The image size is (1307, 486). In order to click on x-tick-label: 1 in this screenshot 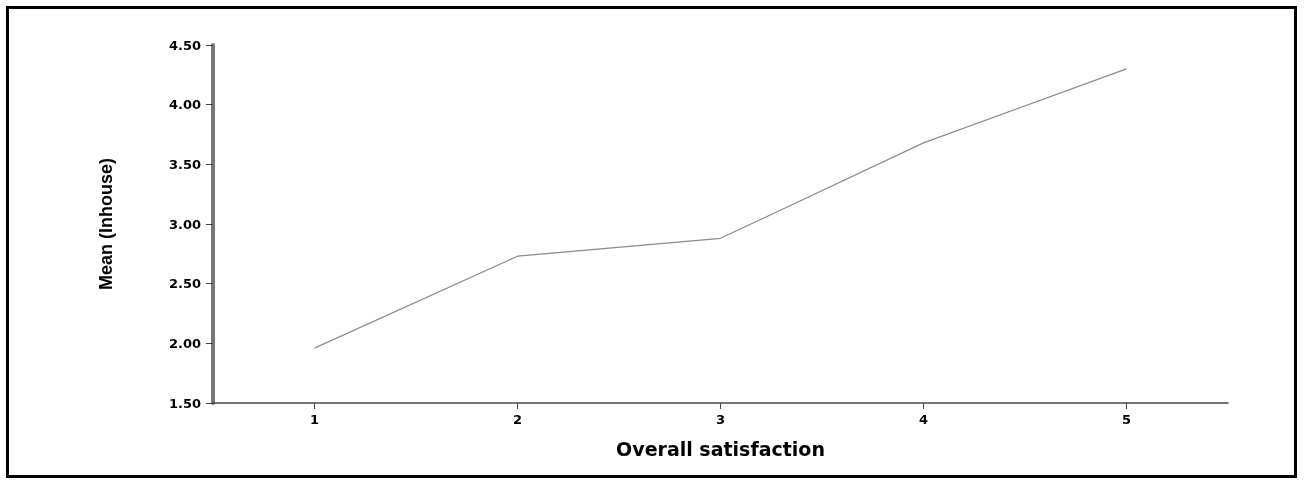, I will do `click(314, 419)`.